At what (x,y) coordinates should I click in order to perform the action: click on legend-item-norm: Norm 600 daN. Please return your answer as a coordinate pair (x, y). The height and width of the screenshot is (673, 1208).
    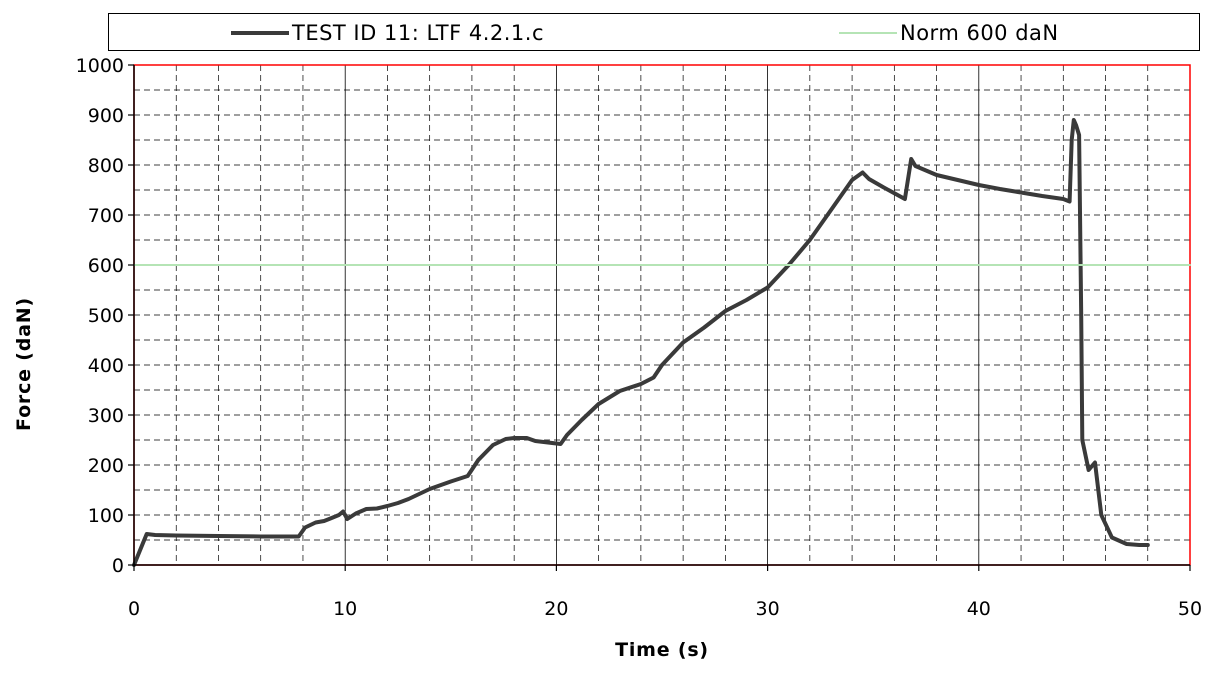
    Looking at the image, I should click on (949, 33).